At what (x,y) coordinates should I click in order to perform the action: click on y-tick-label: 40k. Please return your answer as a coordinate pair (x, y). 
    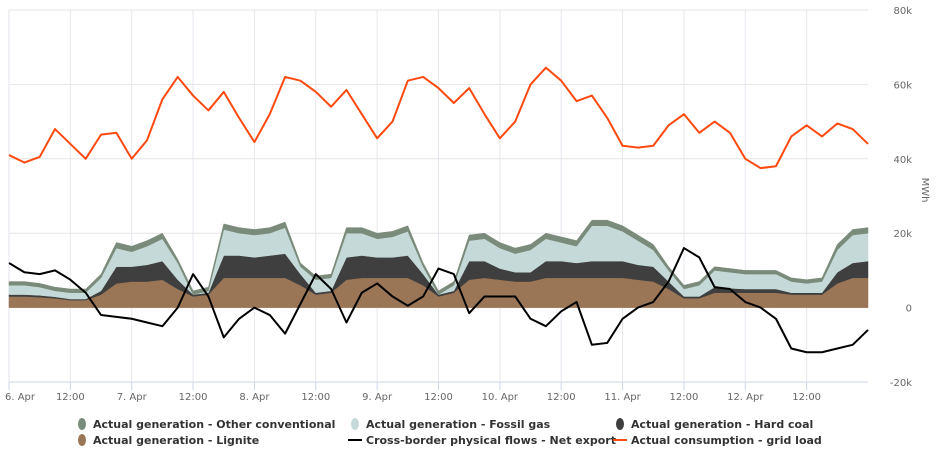
    Looking at the image, I should click on (902, 160).